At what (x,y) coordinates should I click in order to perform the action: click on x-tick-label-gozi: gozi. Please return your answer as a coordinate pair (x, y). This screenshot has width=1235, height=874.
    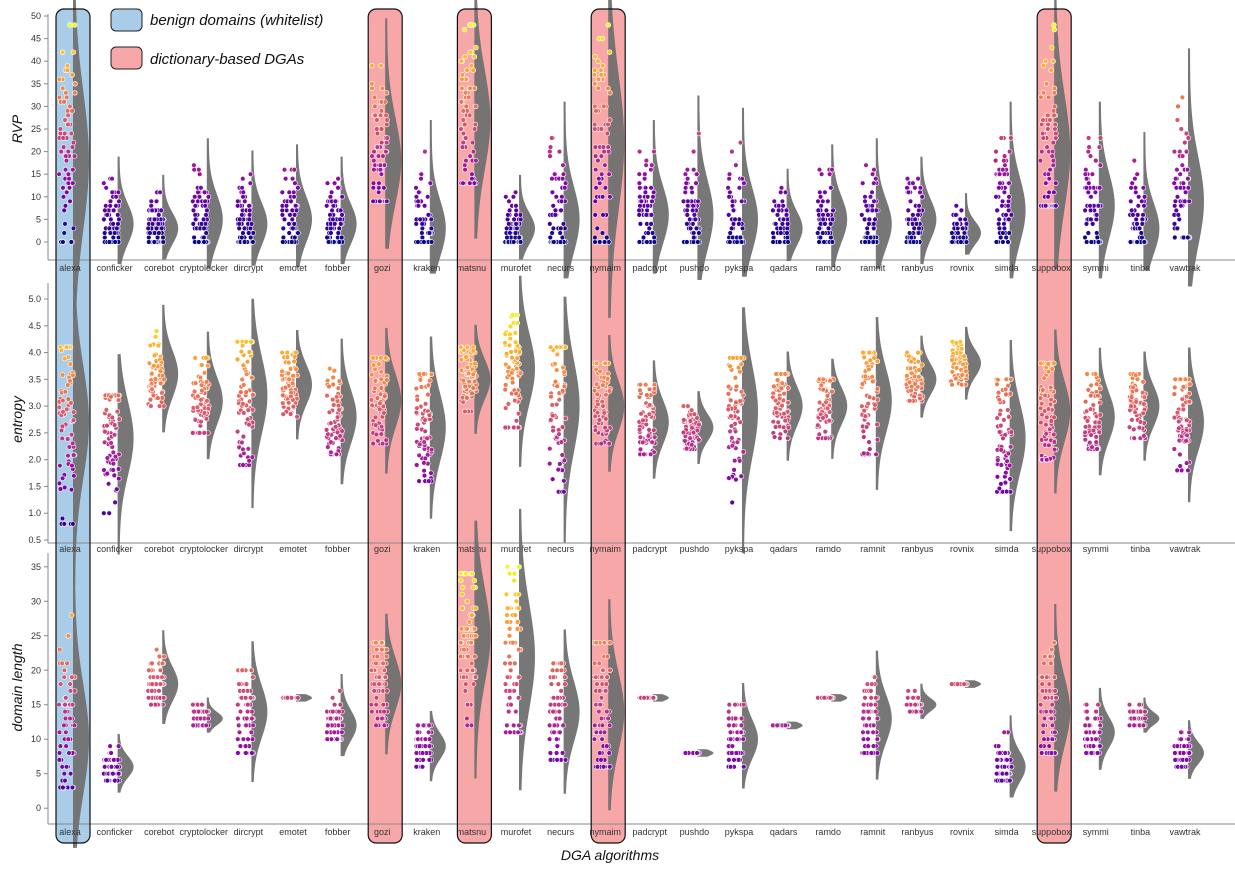
    Looking at the image, I should click on (382, 268).